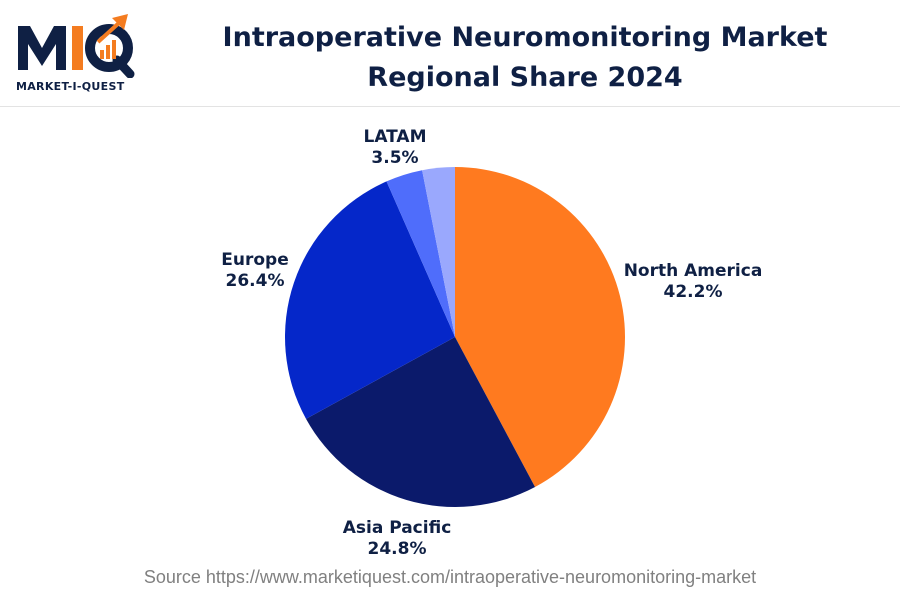 The image size is (900, 600). Describe the element at coordinates (254, 260) in the screenshot. I see `slice-label-name: Europe` at that location.